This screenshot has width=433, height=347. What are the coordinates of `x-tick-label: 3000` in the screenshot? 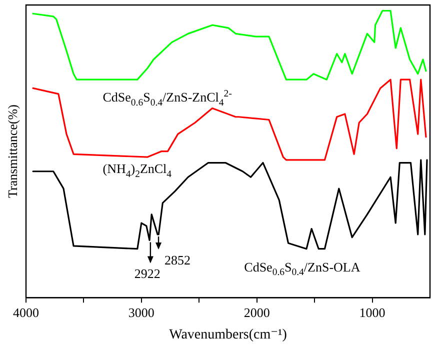 It's located at (141, 312).